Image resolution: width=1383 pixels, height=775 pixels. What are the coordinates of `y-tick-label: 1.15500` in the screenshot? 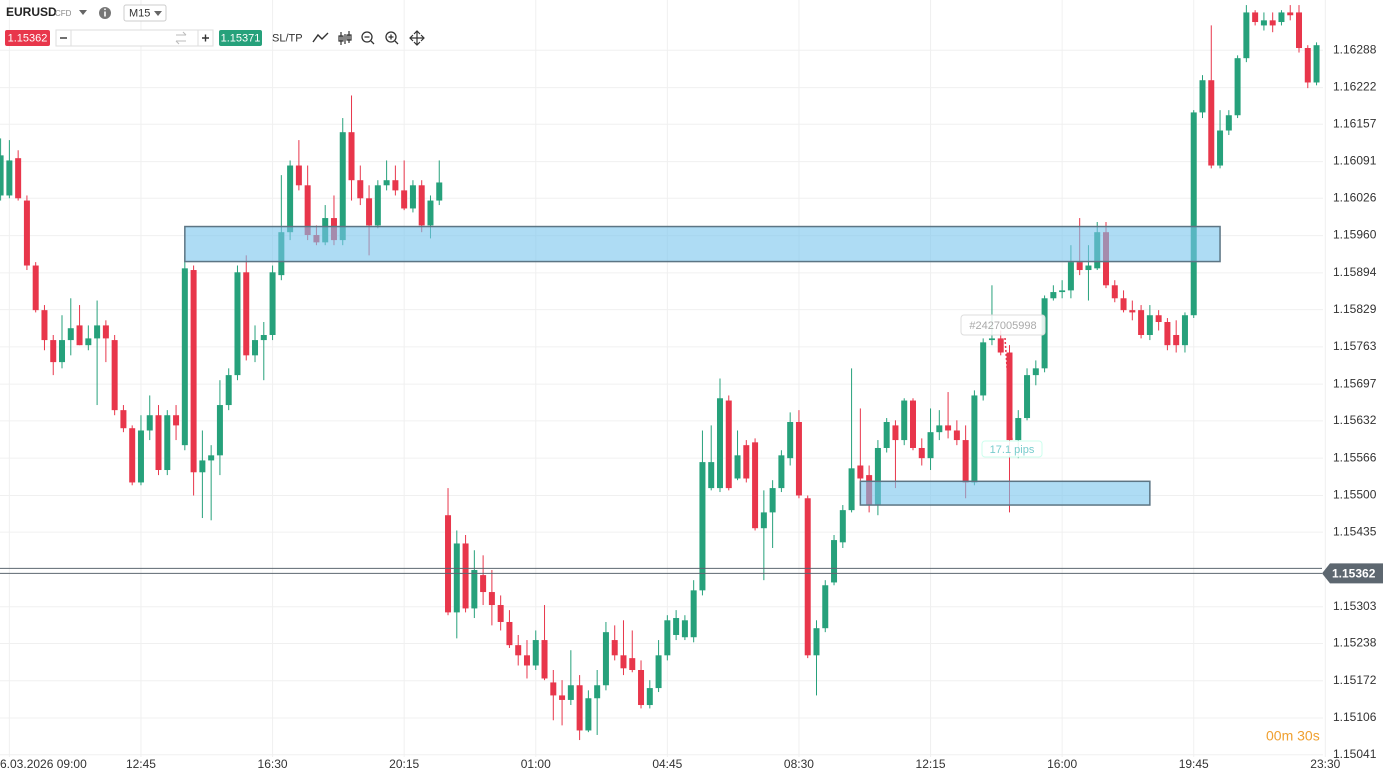 It's located at (1355, 495).